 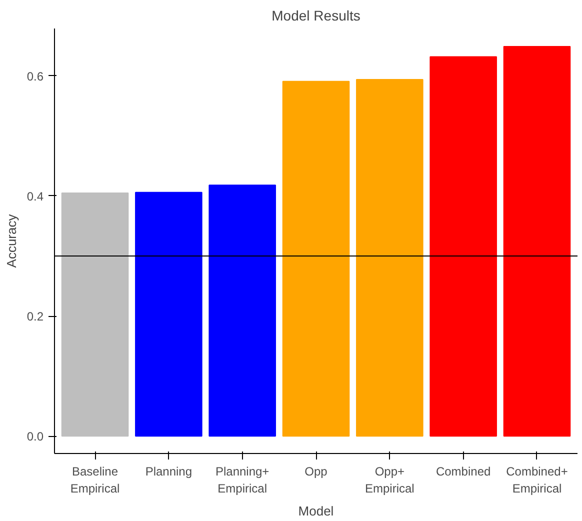 I want to click on chart-title: Model Results, so click(x=316, y=16).